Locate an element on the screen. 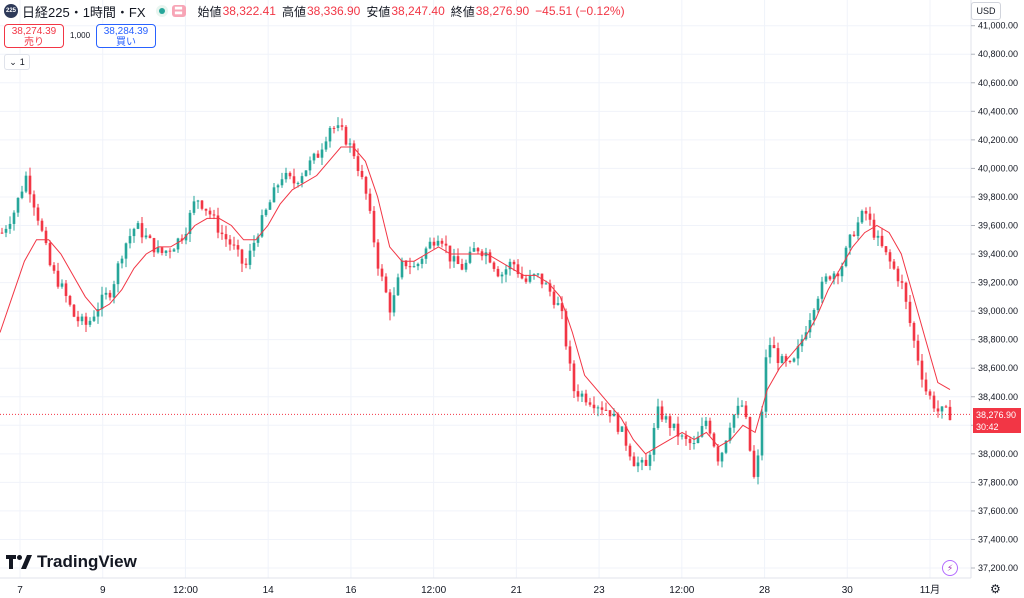 The height and width of the screenshot is (598, 1024). symbol-logo: 225 is located at coordinates (11, 11).